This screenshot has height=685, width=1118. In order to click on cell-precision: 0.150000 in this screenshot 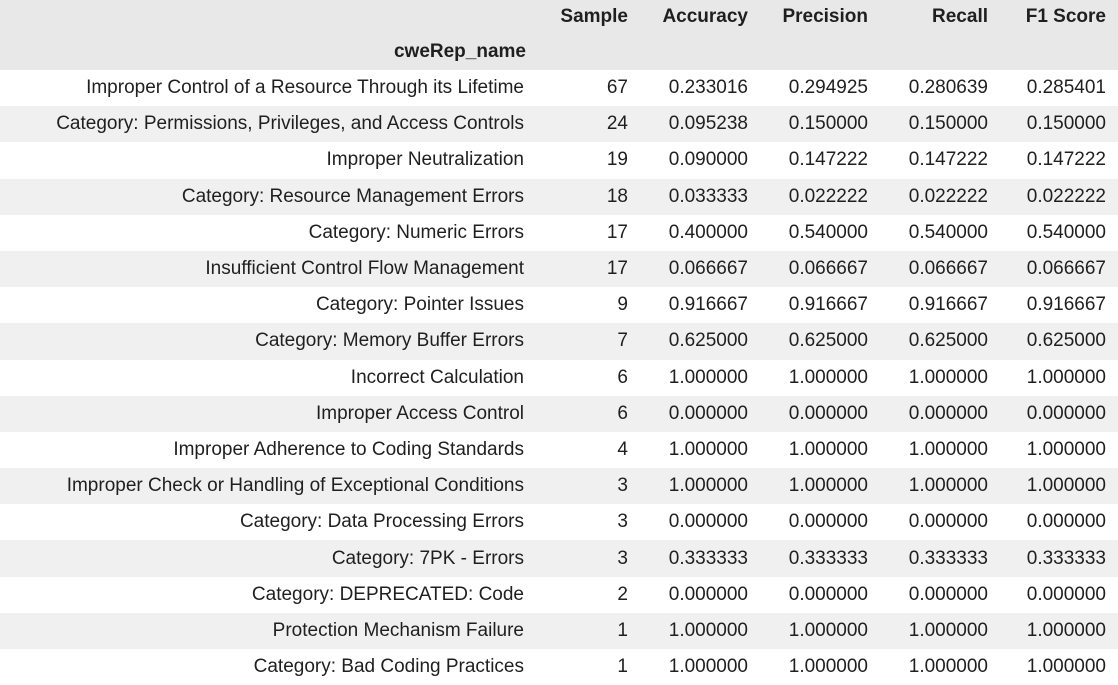, I will do `click(828, 124)`.